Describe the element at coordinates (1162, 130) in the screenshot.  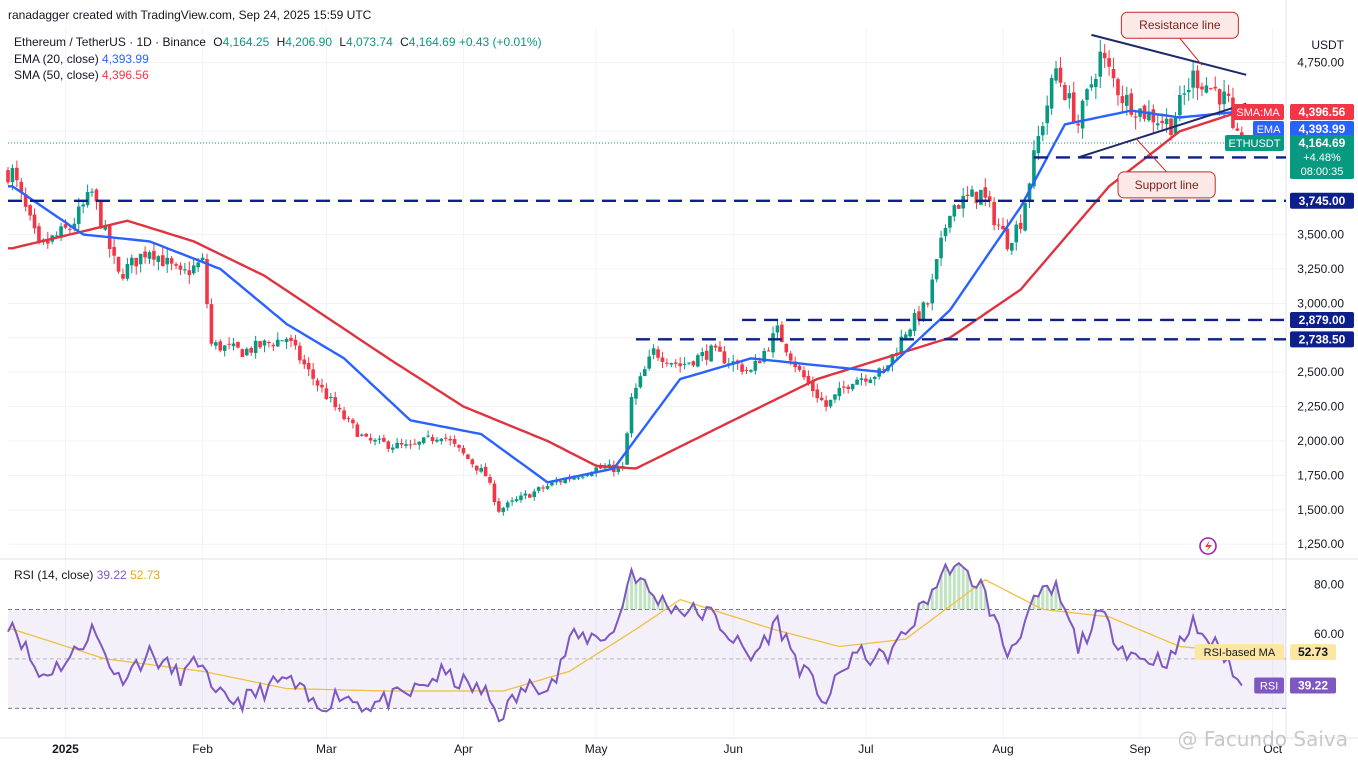
I see `support-trend-line` at that location.